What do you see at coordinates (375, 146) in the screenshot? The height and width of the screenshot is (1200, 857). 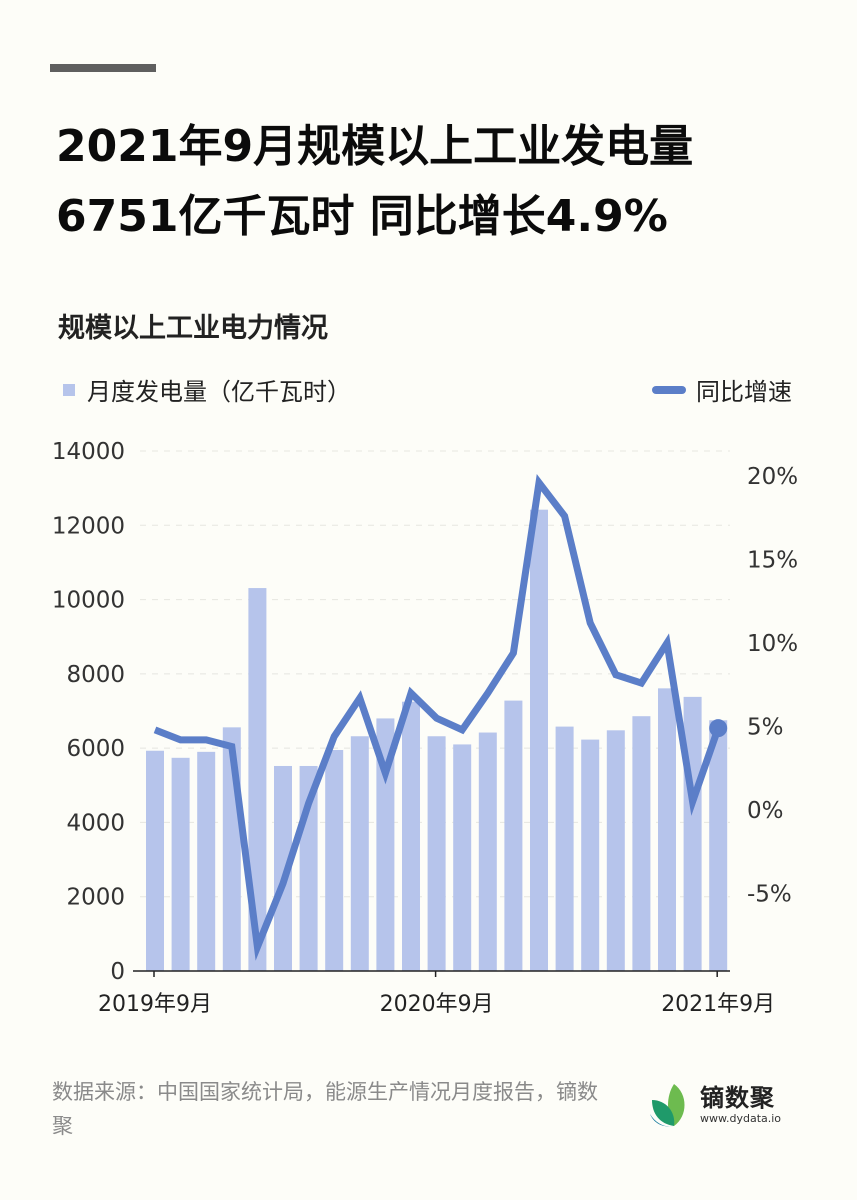 I see `title-line-1: 2021年9月规模以上工业发电量` at bounding box center [375, 146].